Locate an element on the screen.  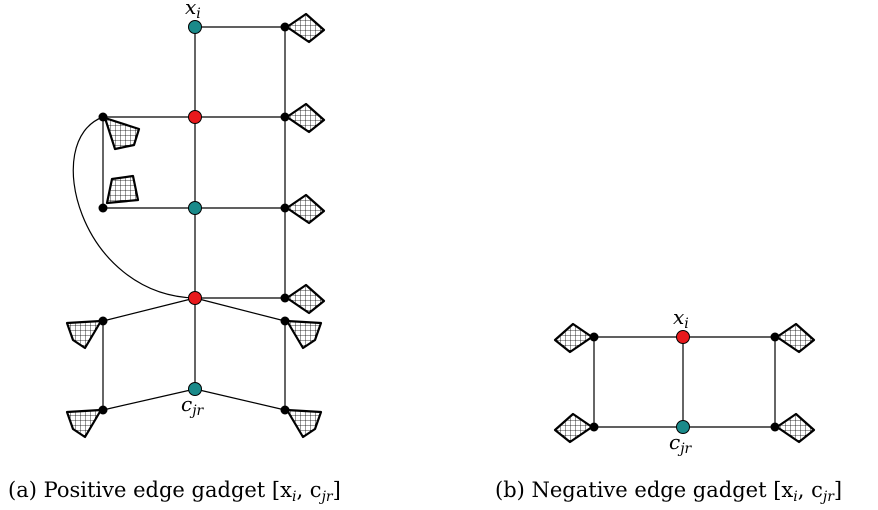
label-x-i-a: xi is located at coordinates (193, 11).